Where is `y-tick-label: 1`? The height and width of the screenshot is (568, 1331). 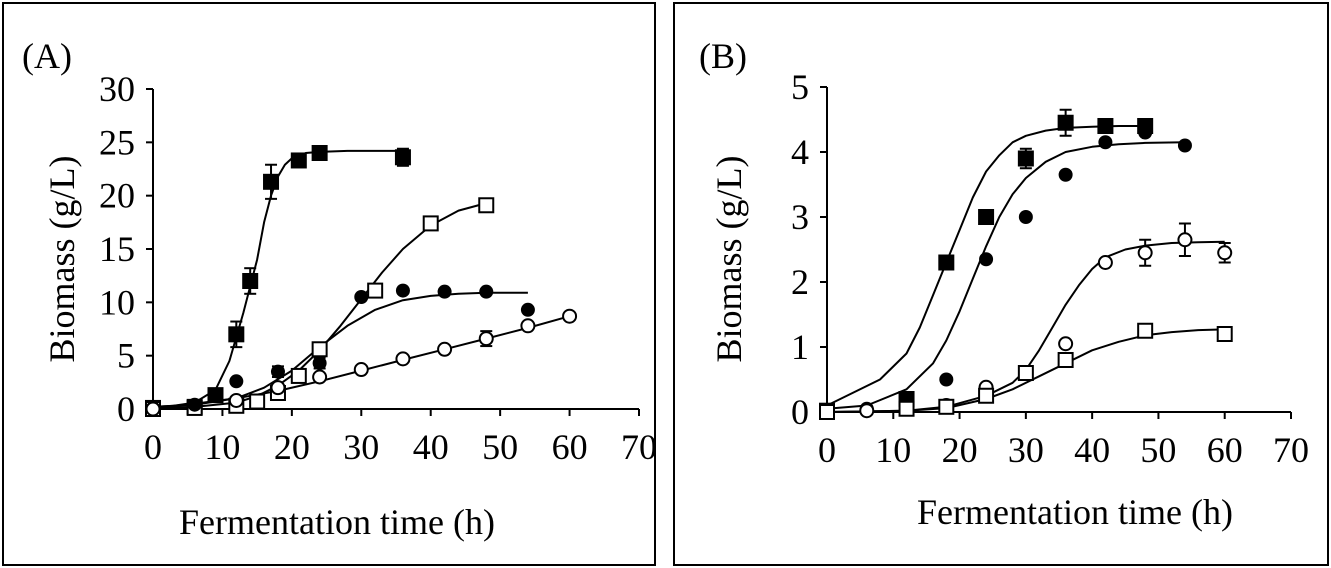 y-tick-label: 1 is located at coordinates (800, 347).